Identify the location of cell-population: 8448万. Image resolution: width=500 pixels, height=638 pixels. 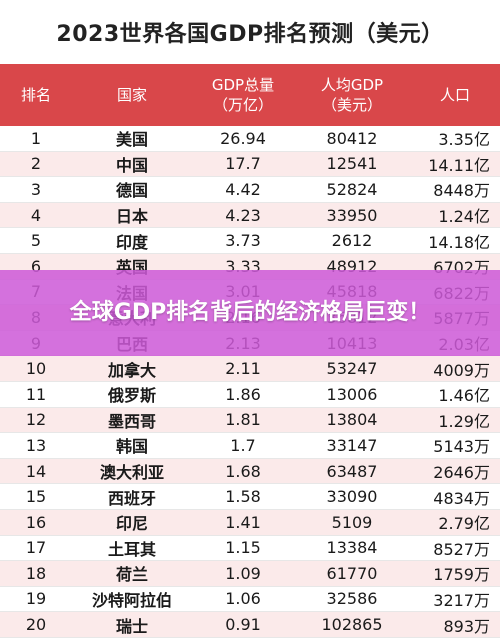
(461, 191).